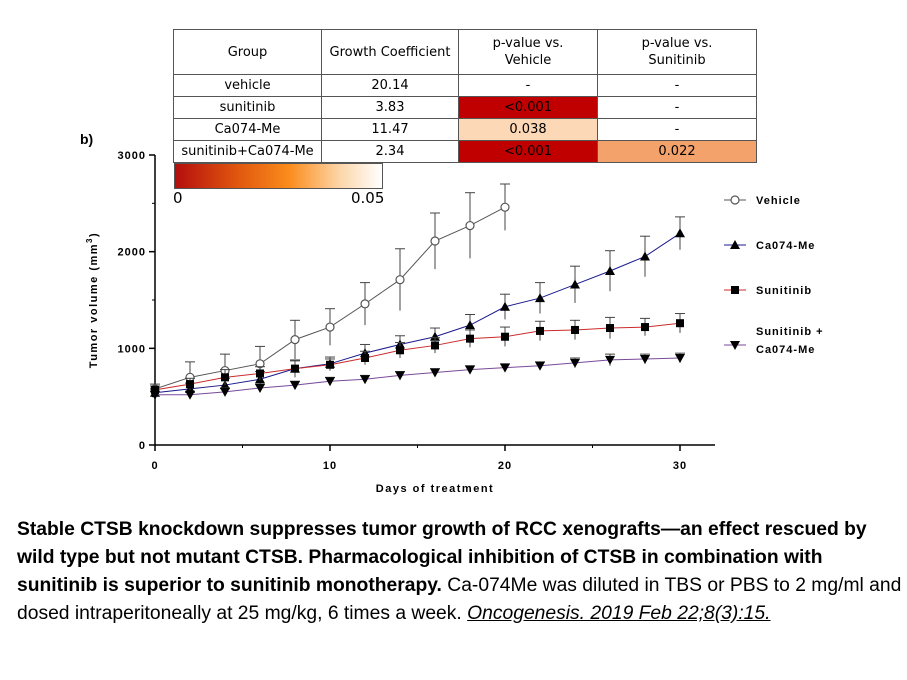  I want to click on cell-growth-coefficient: 2.34, so click(390, 151).